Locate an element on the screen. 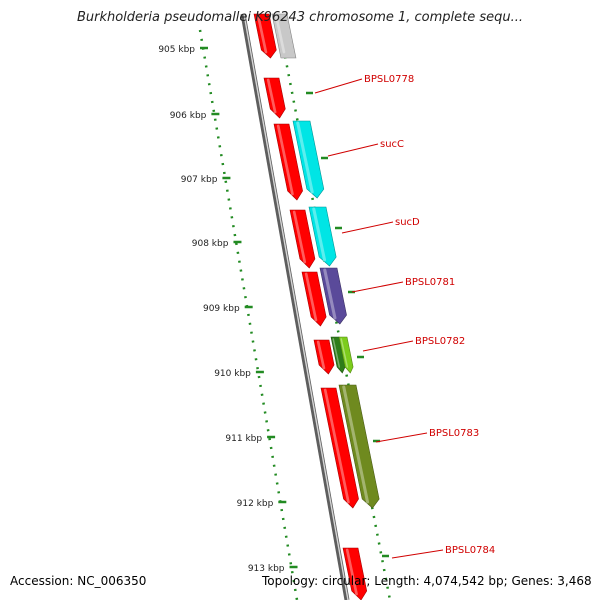 The image size is (600, 600). ruler-tick-label: 911 kbp is located at coordinates (243, 439).